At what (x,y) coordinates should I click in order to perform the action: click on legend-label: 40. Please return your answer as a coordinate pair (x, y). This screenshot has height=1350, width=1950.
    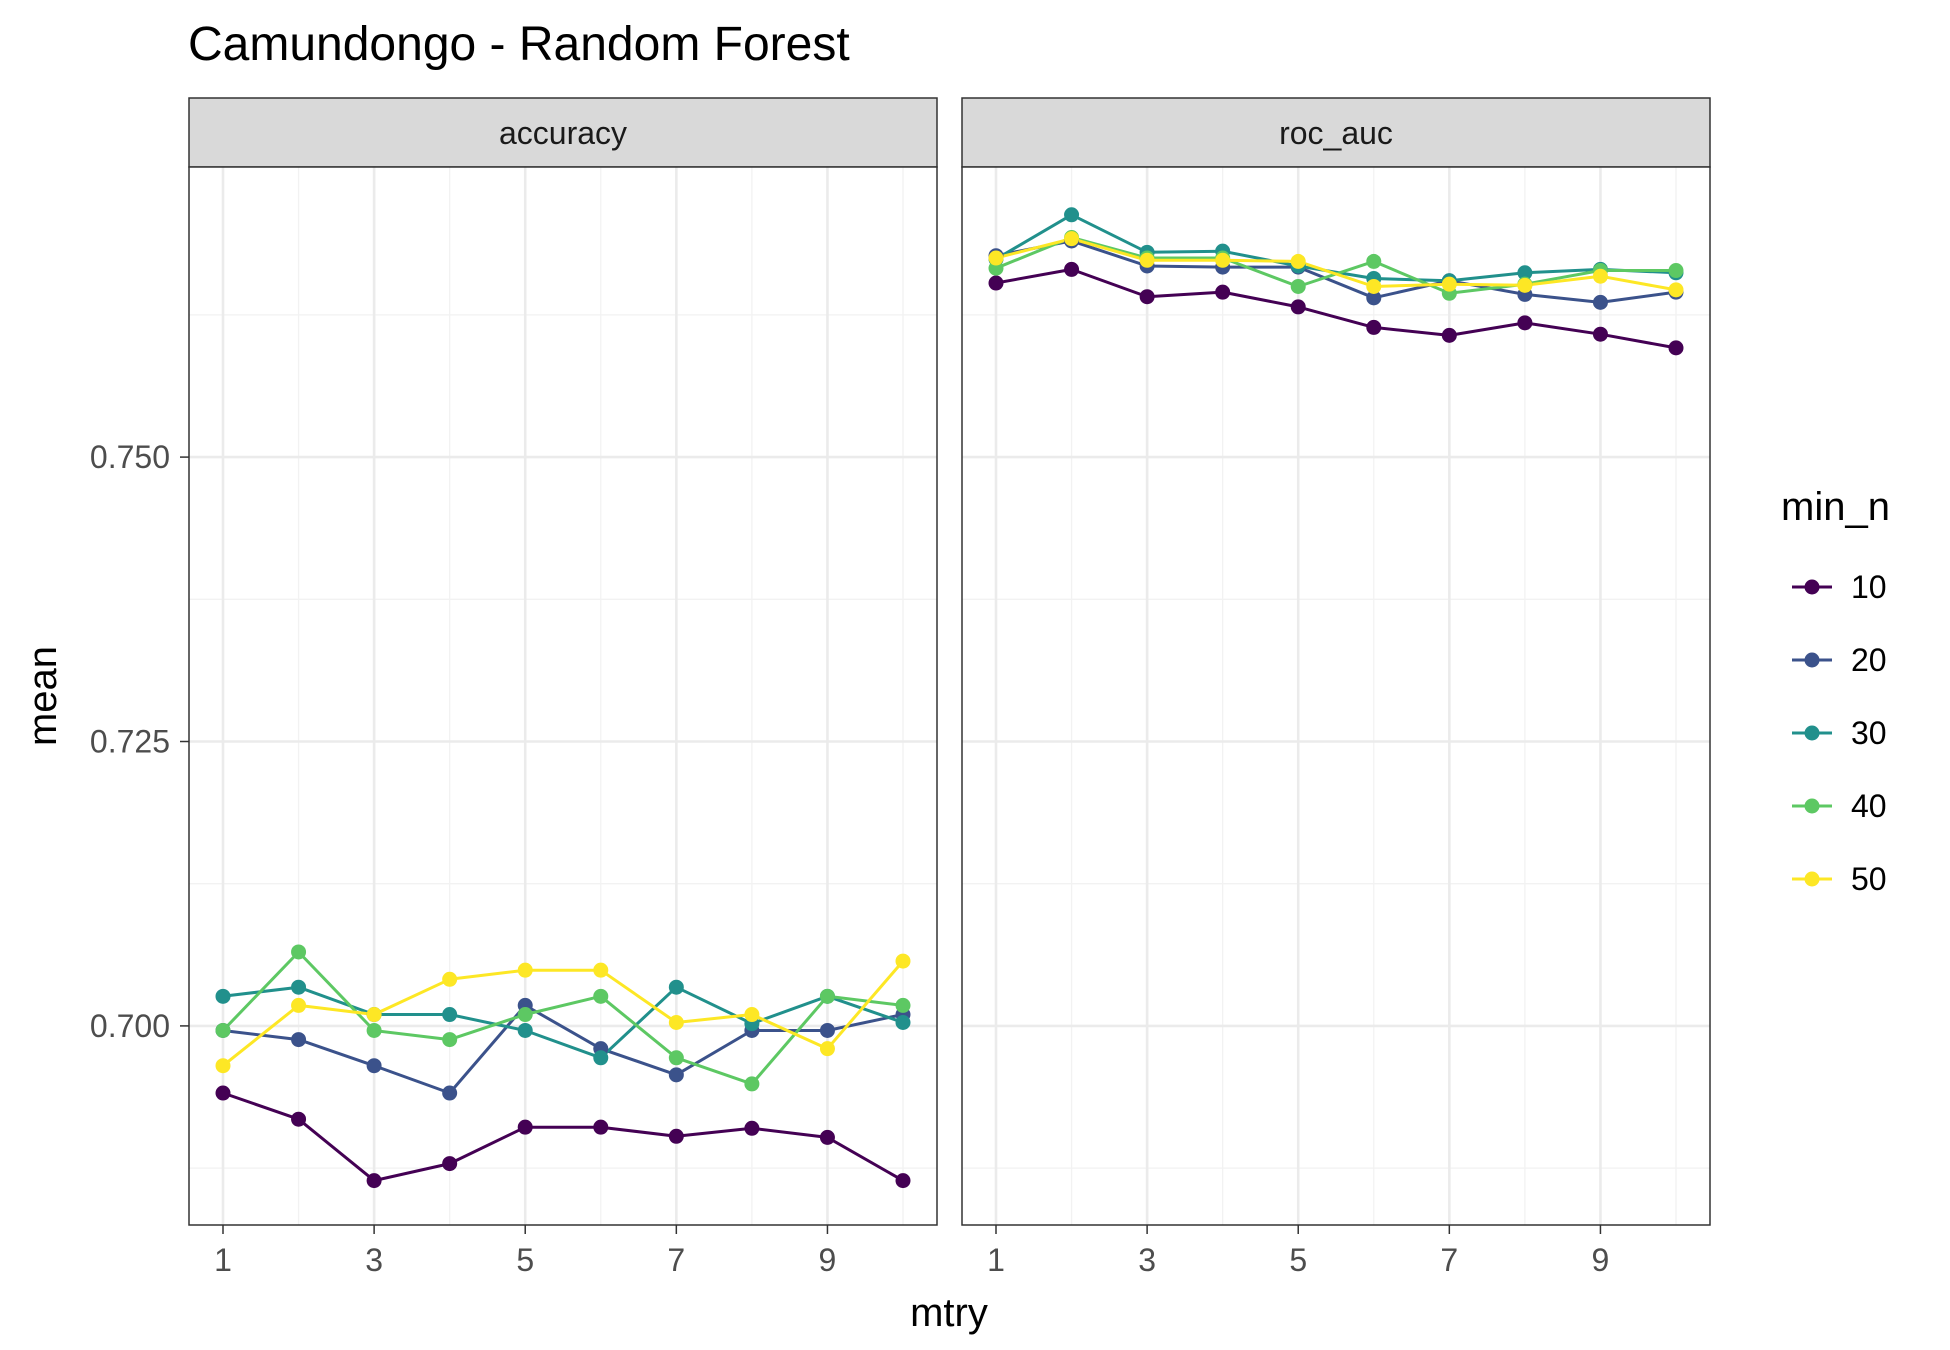
    Looking at the image, I should click on (1869, 806).